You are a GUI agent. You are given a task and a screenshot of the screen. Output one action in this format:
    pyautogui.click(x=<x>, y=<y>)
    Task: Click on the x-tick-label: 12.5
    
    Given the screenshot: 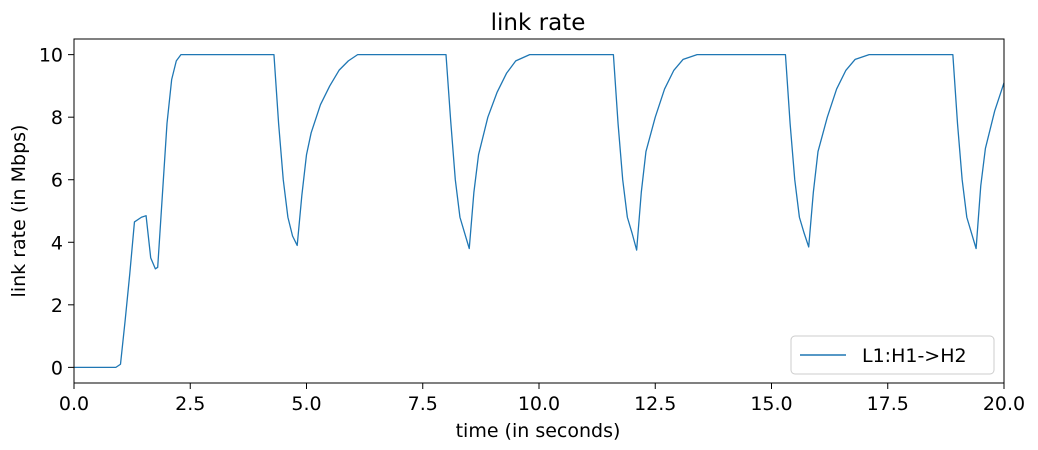 What is the action you would take?
    pyautogui.click(x=655, y=404)
    